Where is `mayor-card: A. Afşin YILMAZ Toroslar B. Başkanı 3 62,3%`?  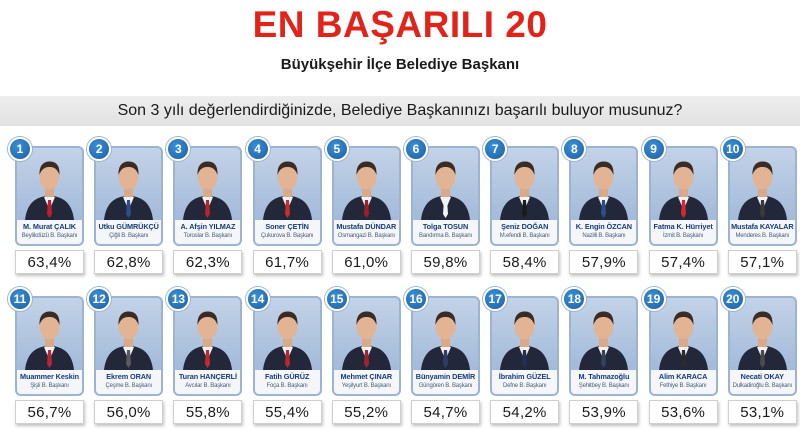
mayor-card: A. Afşin YILMAZ Toroslar B. Başkanı 3 62,3% is located at coordinates (204, 206).